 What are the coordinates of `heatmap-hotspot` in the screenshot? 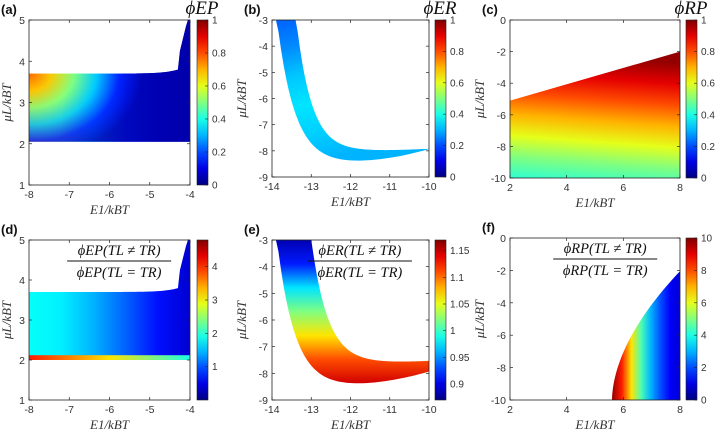 It's located at (109, 81).